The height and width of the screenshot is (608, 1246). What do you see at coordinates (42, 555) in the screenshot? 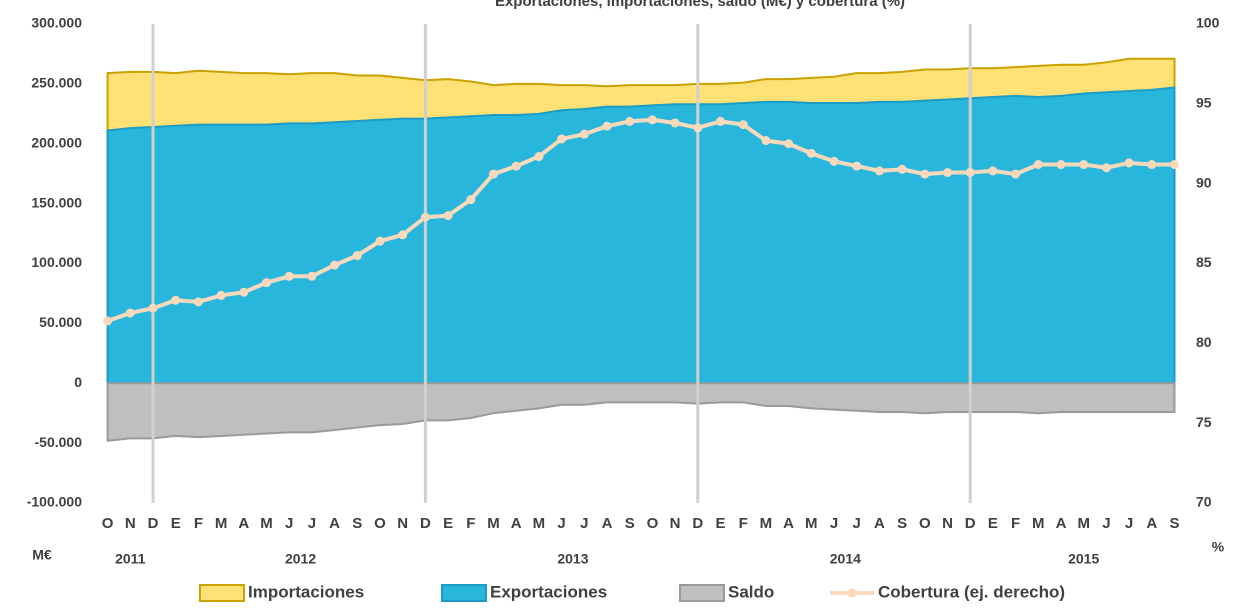
I see `y-axis-label: M€` at bounding box center [42, 555].